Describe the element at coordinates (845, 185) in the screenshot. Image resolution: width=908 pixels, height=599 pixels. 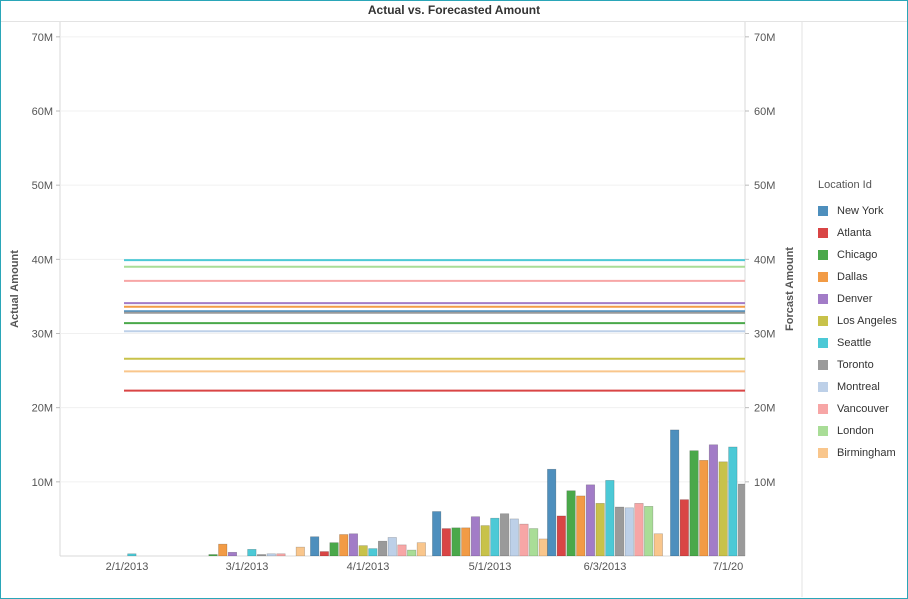
I see `legend-title: Location Id` at that location.